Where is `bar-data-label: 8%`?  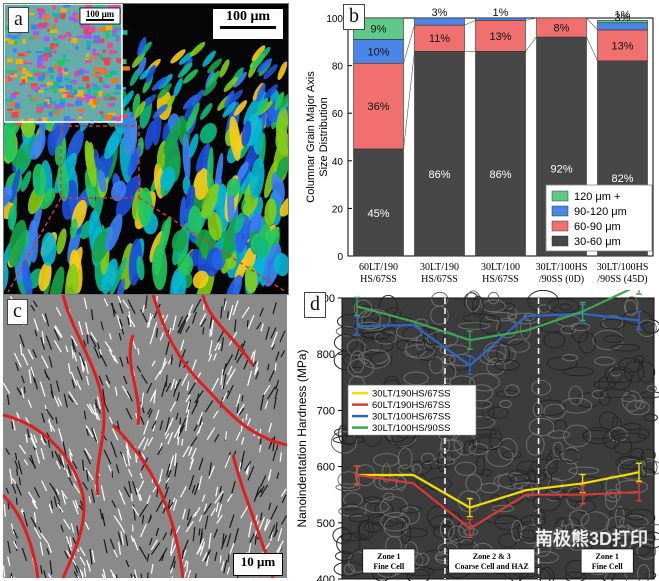
bar-data-label: 8% is located at coordinates (562, 29).